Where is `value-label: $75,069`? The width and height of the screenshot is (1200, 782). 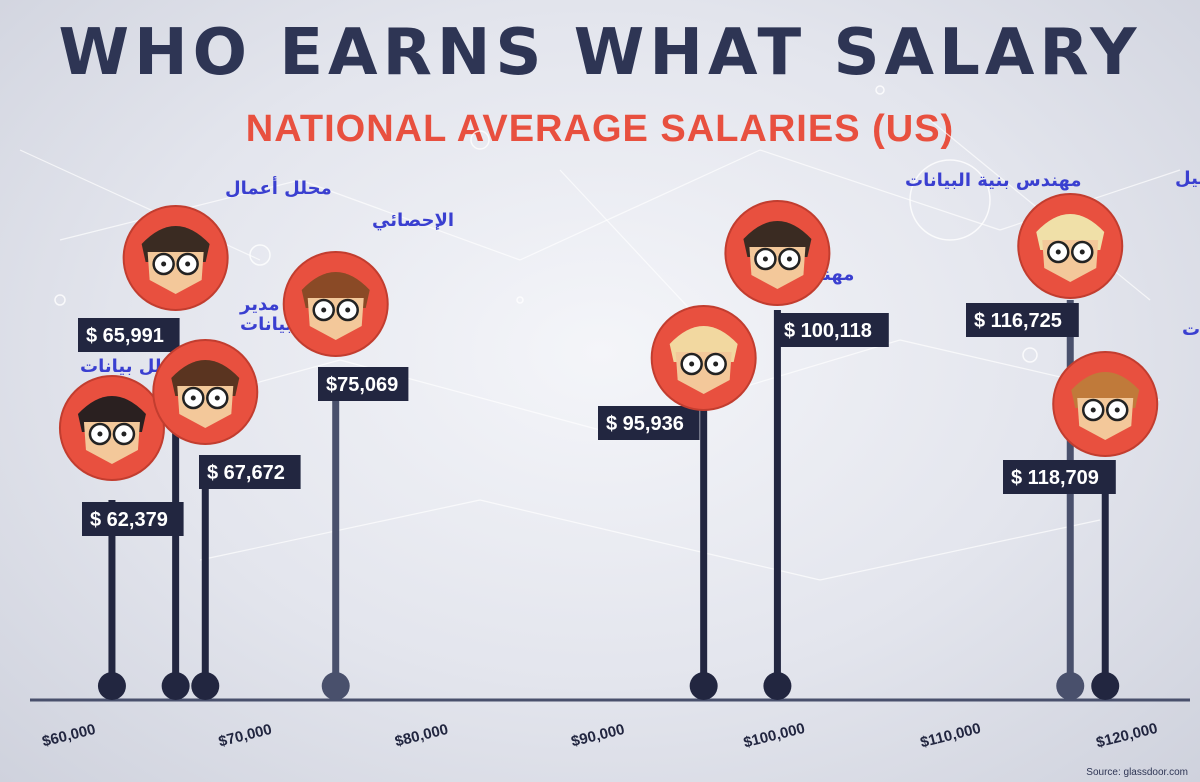 value-label: $75,069 is located at coordinates (363, 384).